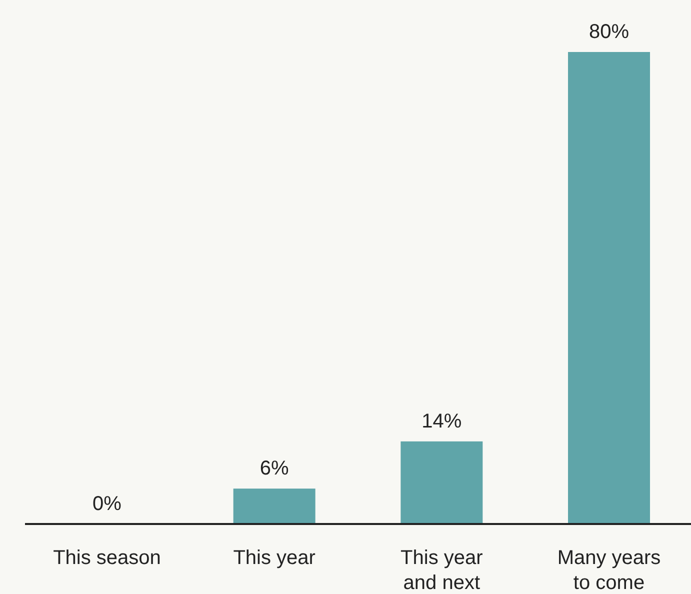  Describe the element at coordinates (107, 504) in the screenshot. I see `data-label: 0%` at that location.